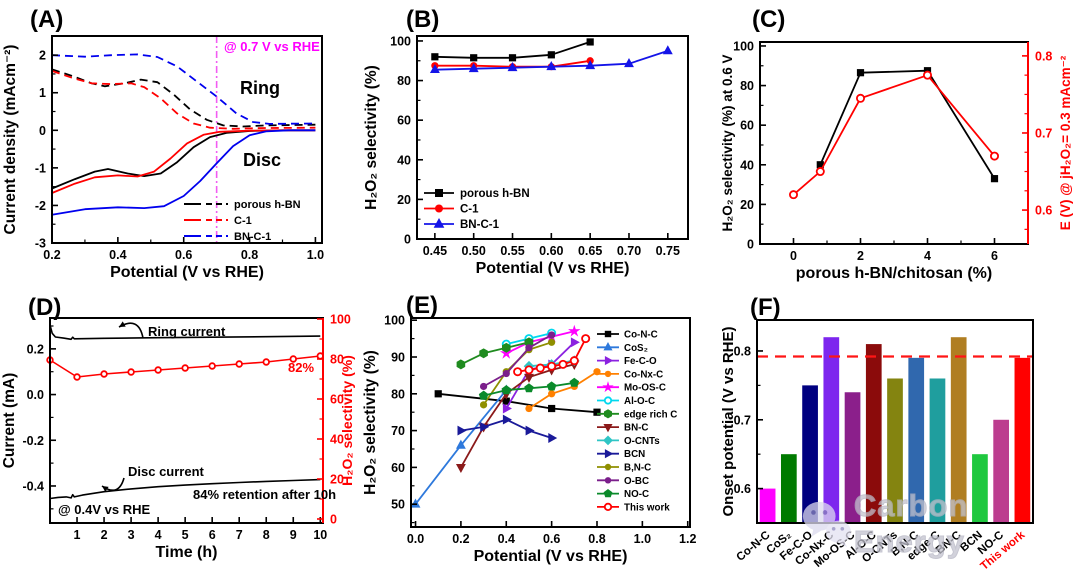 This screenshot has height=572, width=1080. I want to click on svg-text: Co-Nx-C, so click(643, 374).